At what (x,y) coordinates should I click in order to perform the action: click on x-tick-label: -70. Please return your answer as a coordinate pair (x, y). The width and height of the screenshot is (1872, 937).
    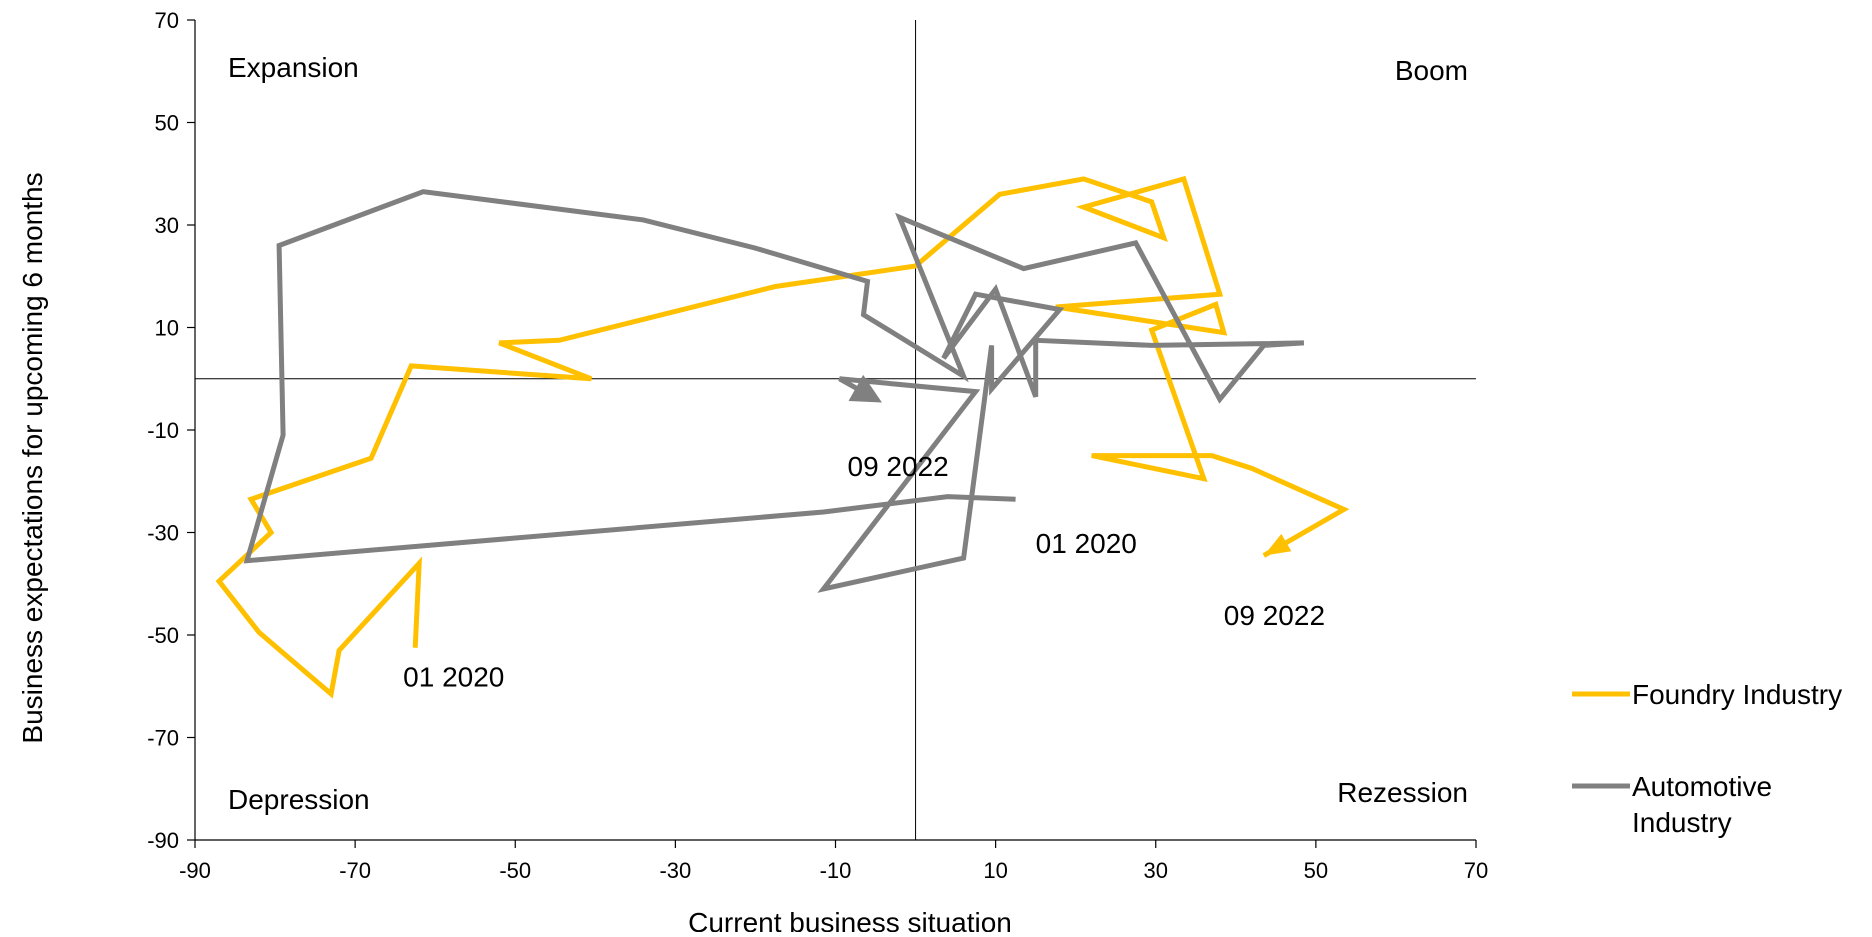
    Looking at the image, I should click on (355, 870).